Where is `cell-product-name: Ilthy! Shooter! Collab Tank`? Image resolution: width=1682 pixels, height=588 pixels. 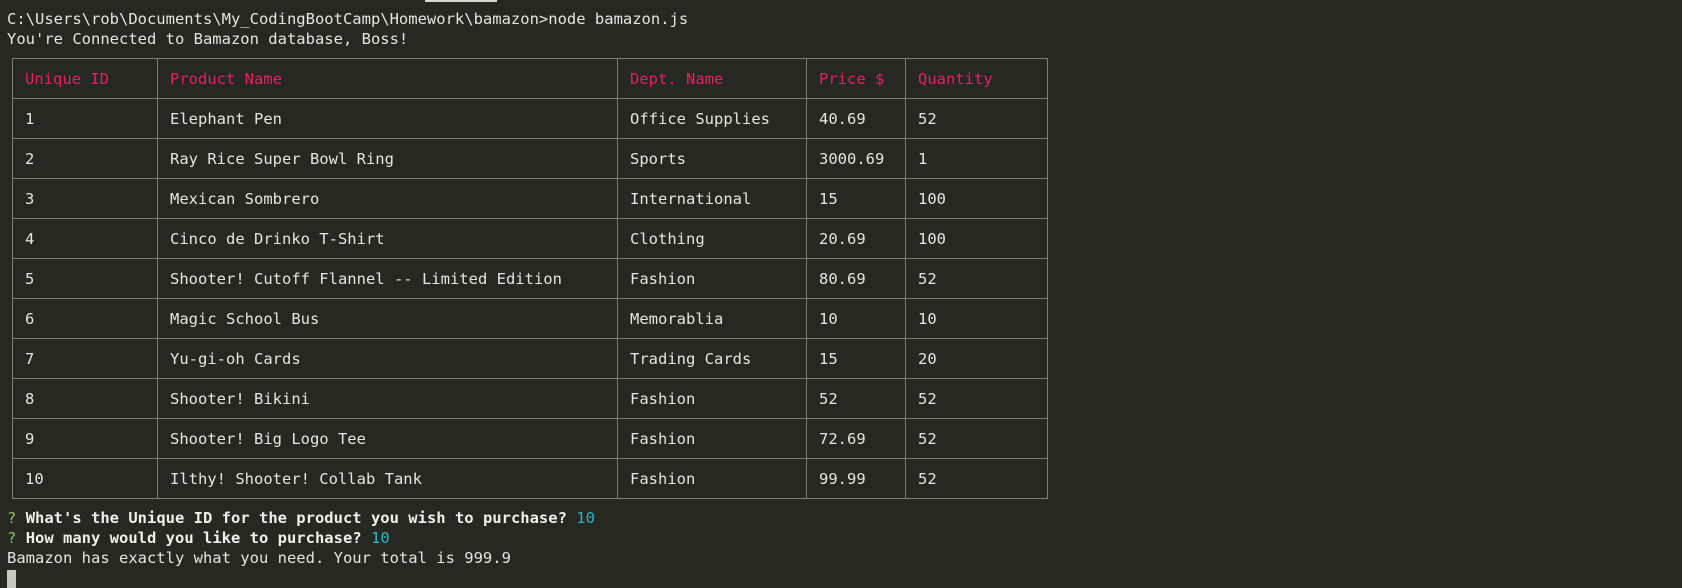 cell-product-name: Ilthy! Shooter! Collab Tank is located at coordinates (387, 478).